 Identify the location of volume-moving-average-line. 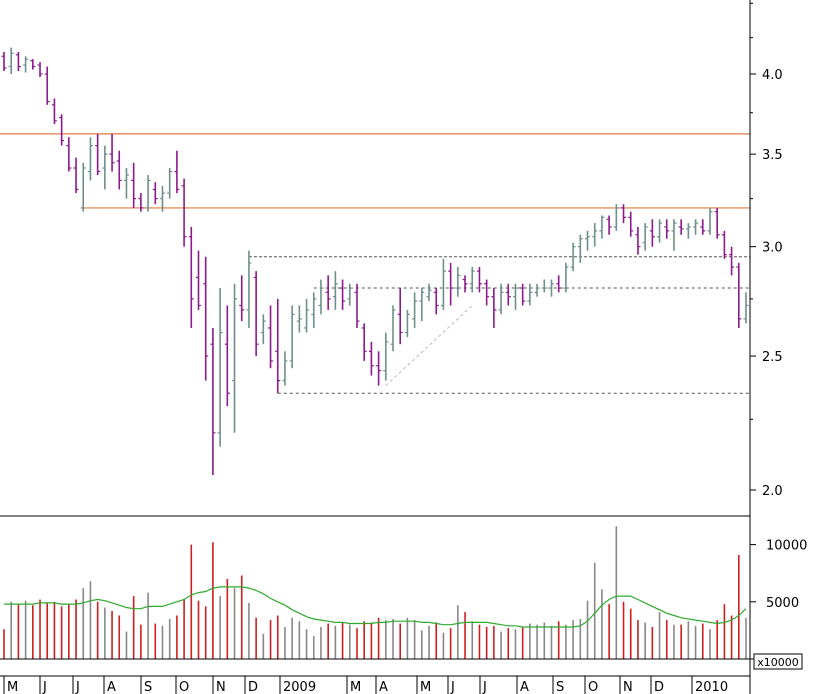
(375, 607).